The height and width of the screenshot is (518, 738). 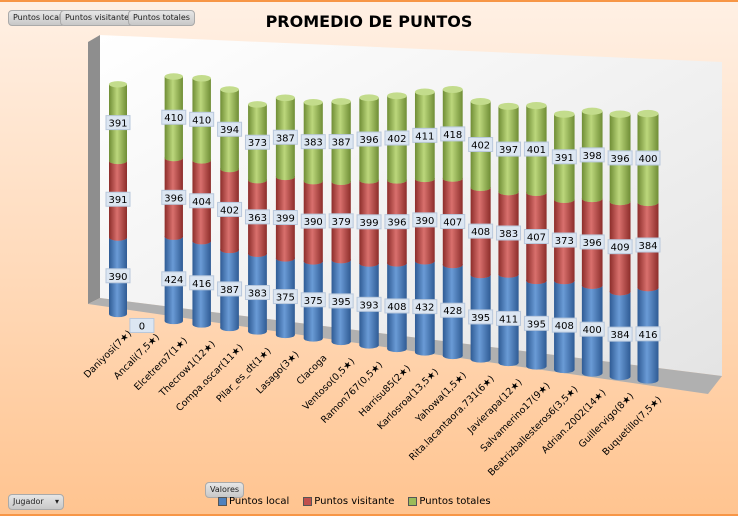 I want to click on category-label: Pilar_es_dt(1★), so click(x=244, y=375).